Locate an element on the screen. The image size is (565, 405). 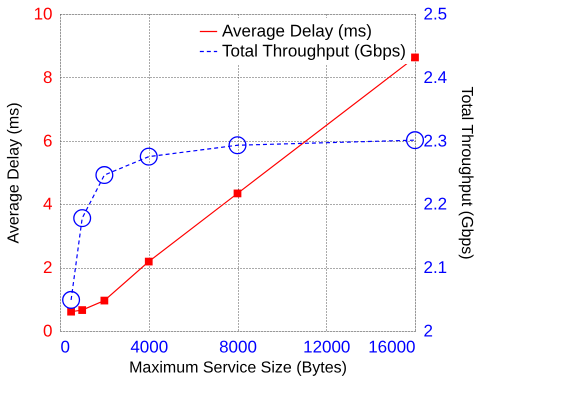
y2-tick-label: 2.5 is located at coordinates (436, 14).